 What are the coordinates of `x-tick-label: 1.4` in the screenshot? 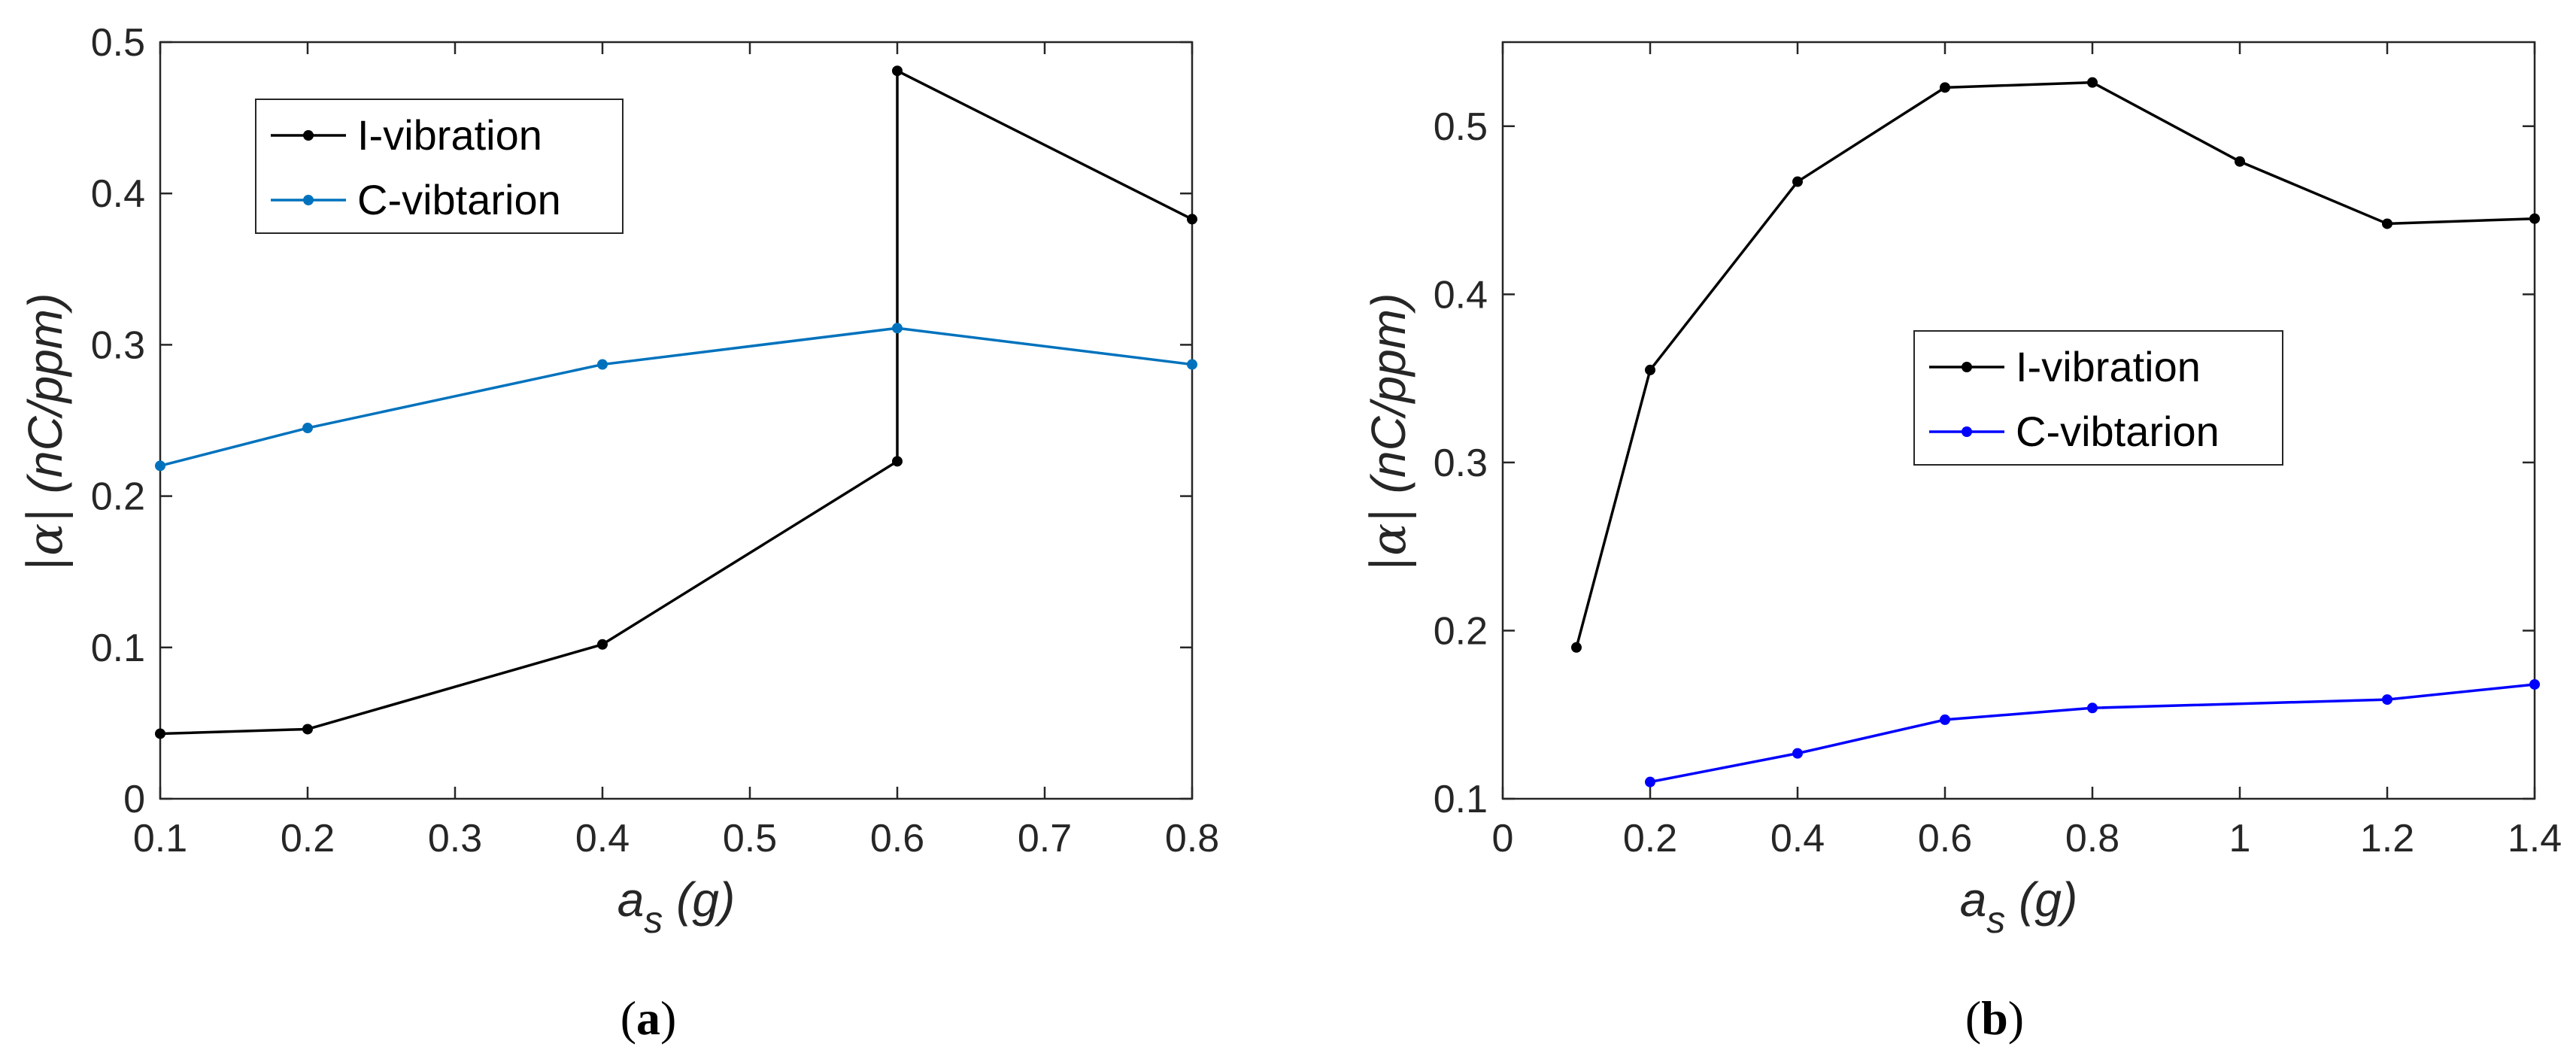 It's located at (2535, 838).